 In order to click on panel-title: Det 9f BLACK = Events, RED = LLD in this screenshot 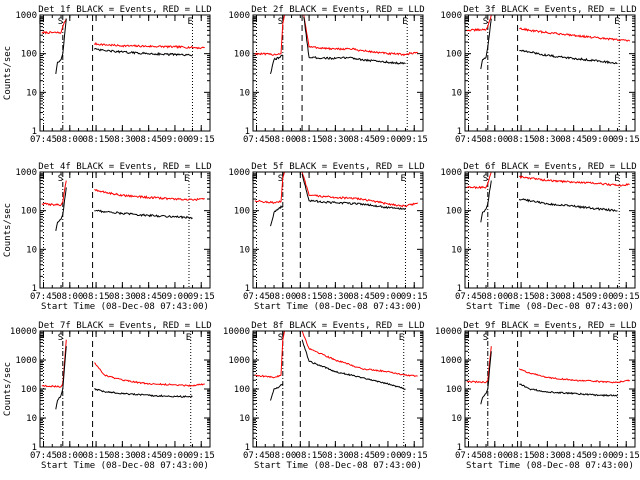, I will do `click(549, 326)`.